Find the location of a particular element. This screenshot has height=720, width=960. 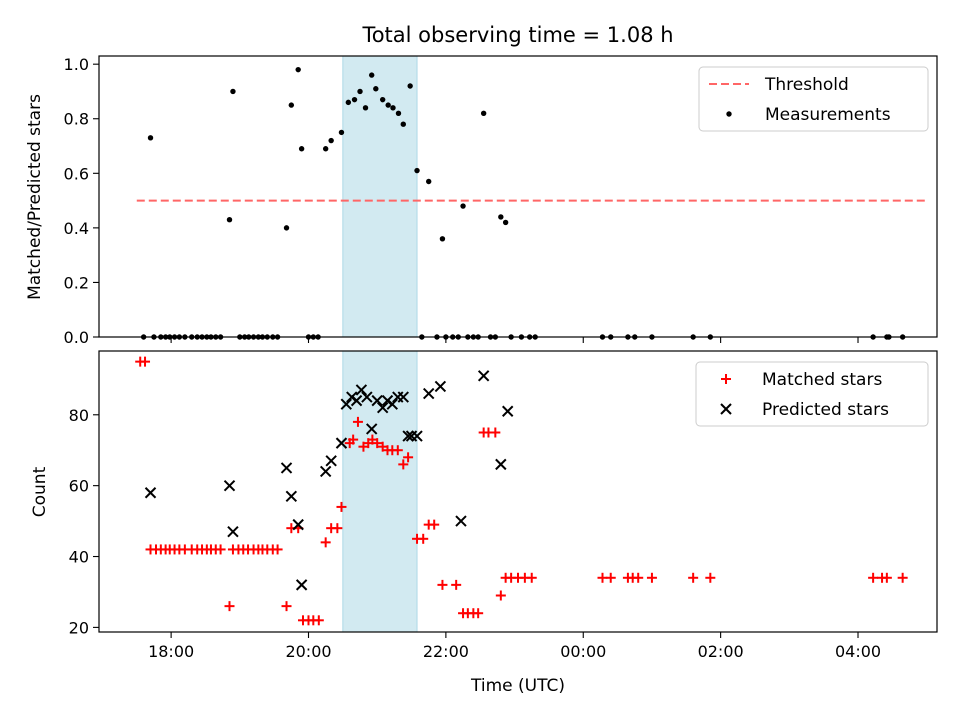

y-tick-label: 40 is located at coordinates (79, 557).